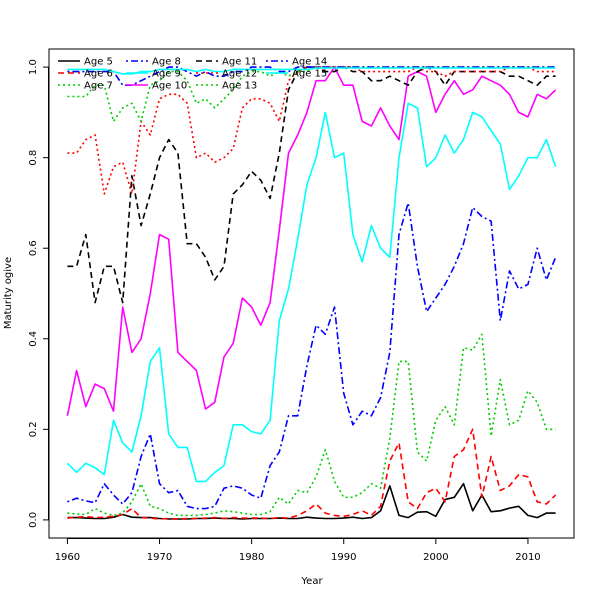 This screenshot has width=600, height=600. What do you see at coordinates (8, 293) in the screenshot?
I see `y-axis-label: Maturity ogive` at bounding box center [8, 293].